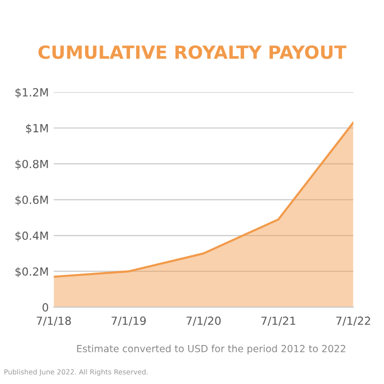  What do you see at coordinates (31, 165) in the screenshot?
I see `y-tick-label: $0.8M` at bounding box center [31, 165].